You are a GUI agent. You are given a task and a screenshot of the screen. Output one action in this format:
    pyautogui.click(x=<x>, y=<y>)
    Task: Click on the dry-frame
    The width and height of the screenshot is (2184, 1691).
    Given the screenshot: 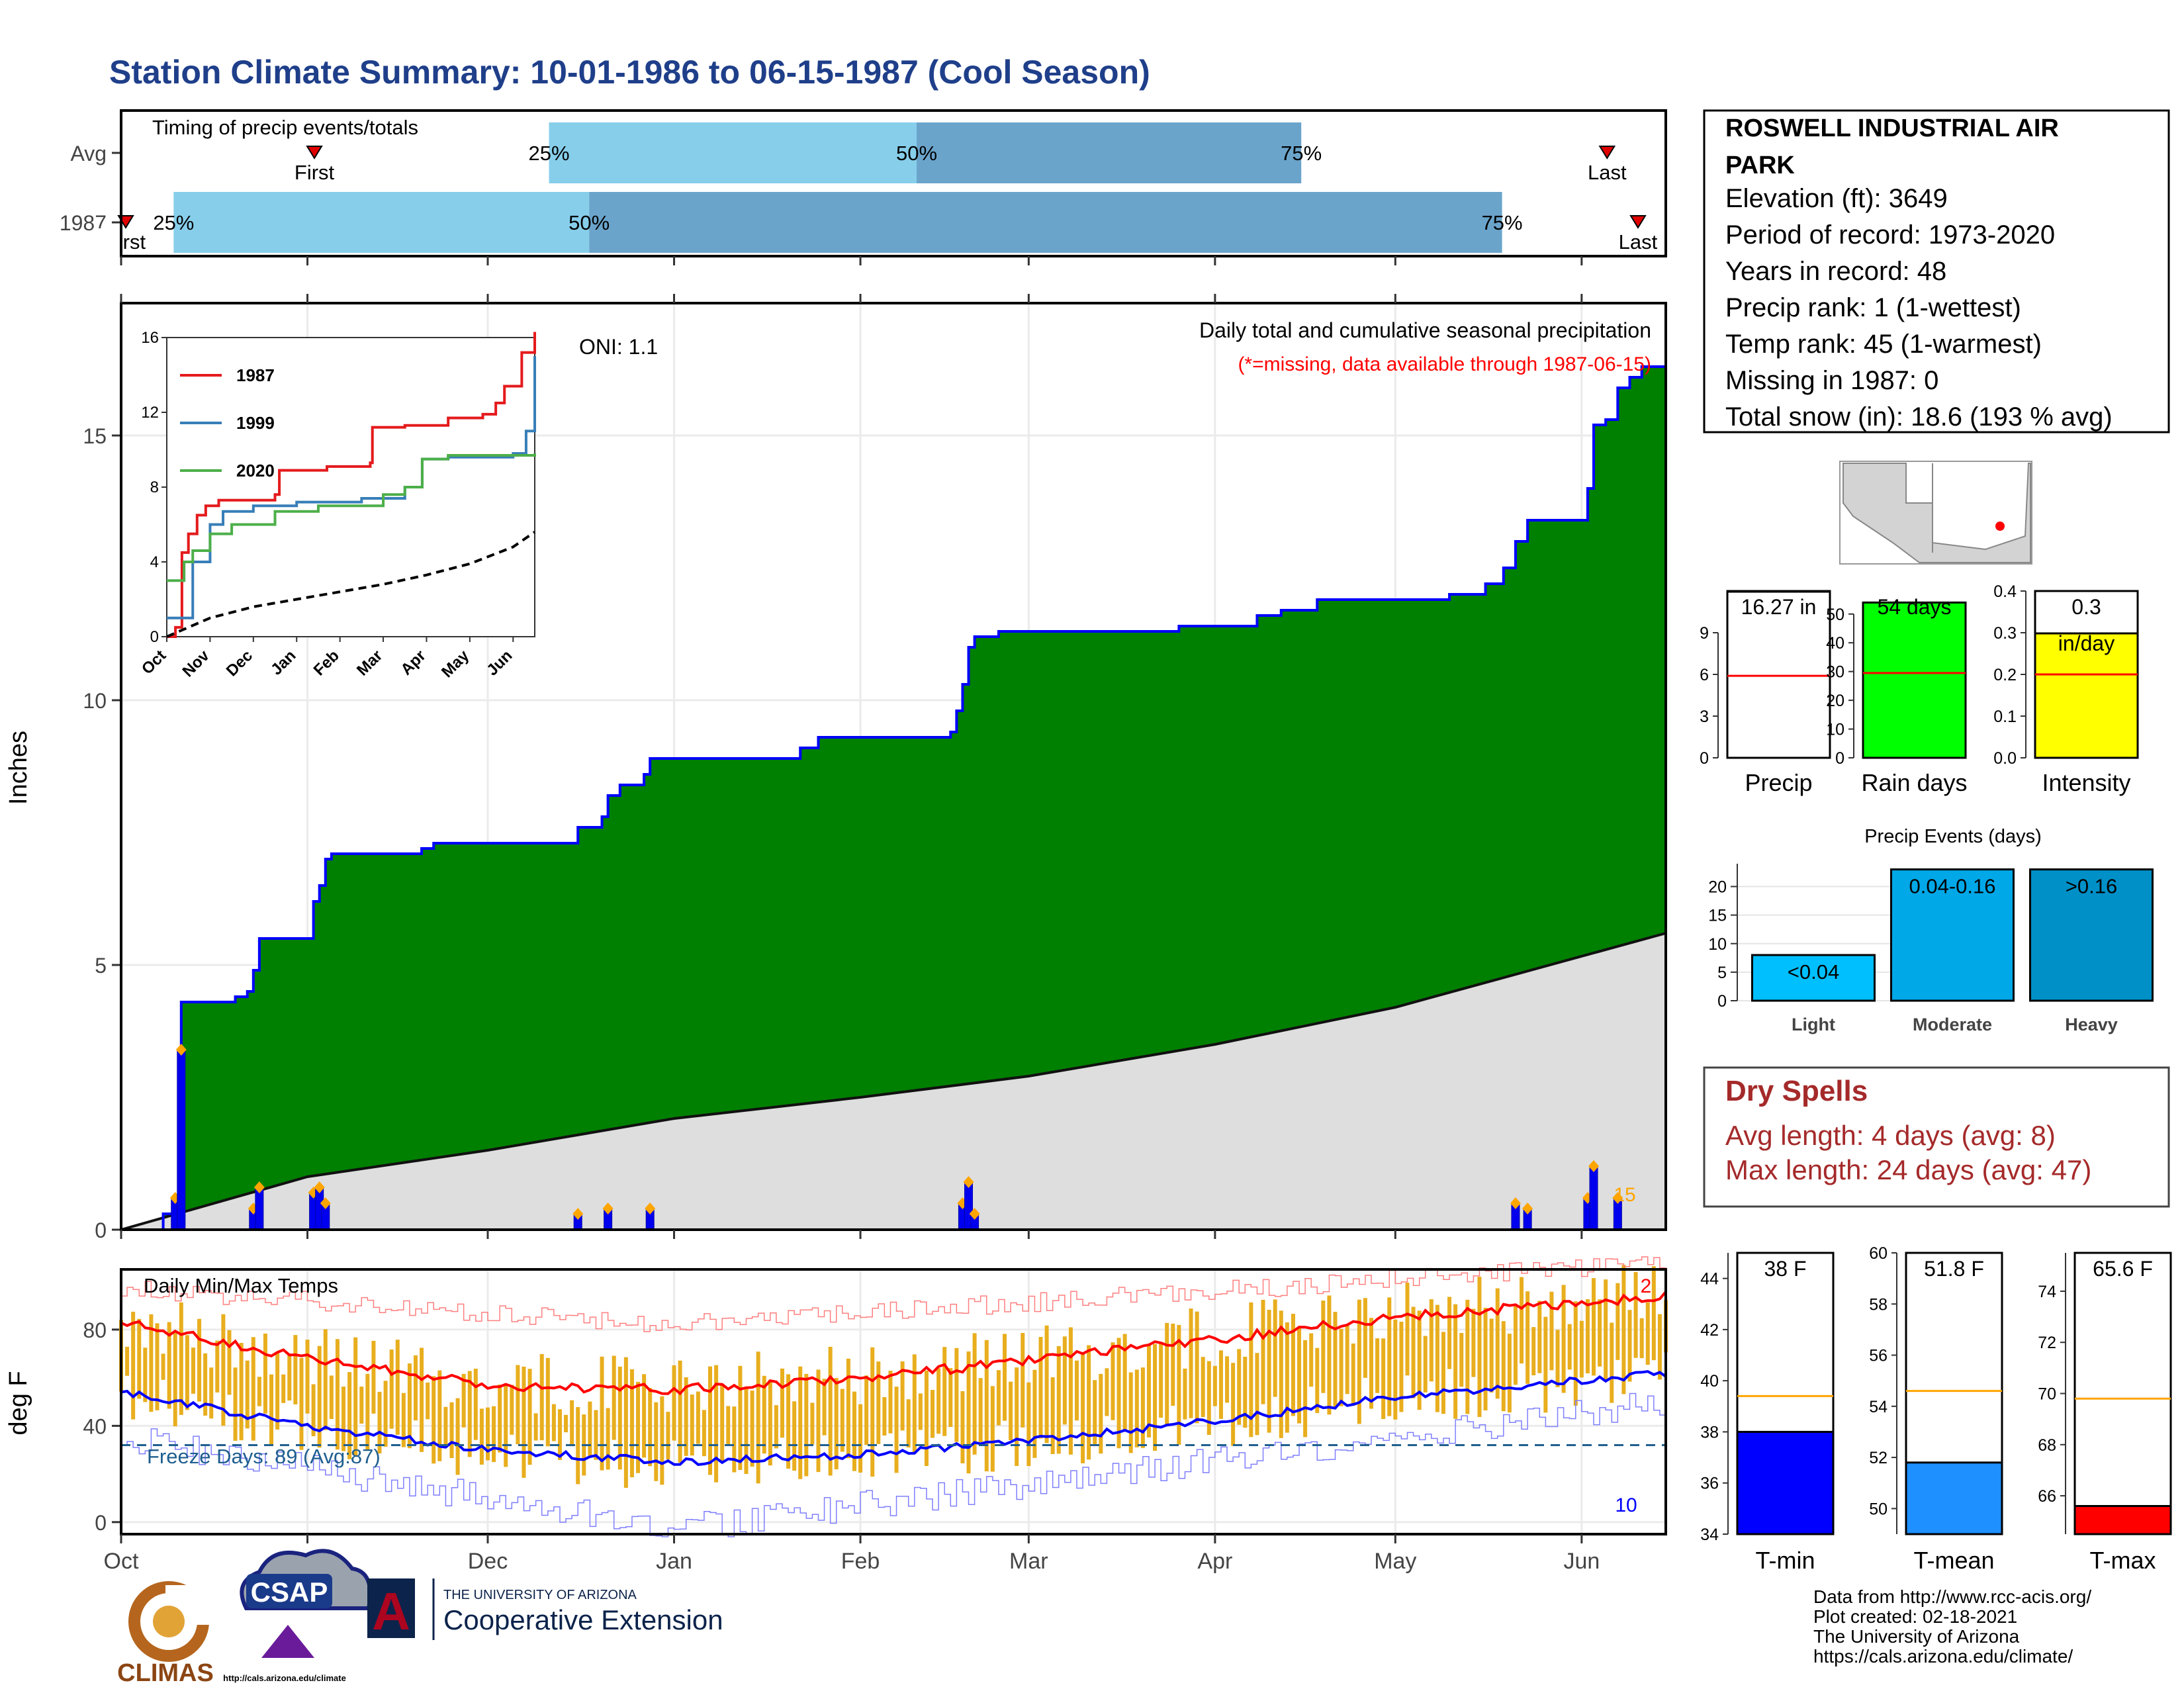 What is the action you would take?
    pyautogui.click(x=1937, y=1137)
    